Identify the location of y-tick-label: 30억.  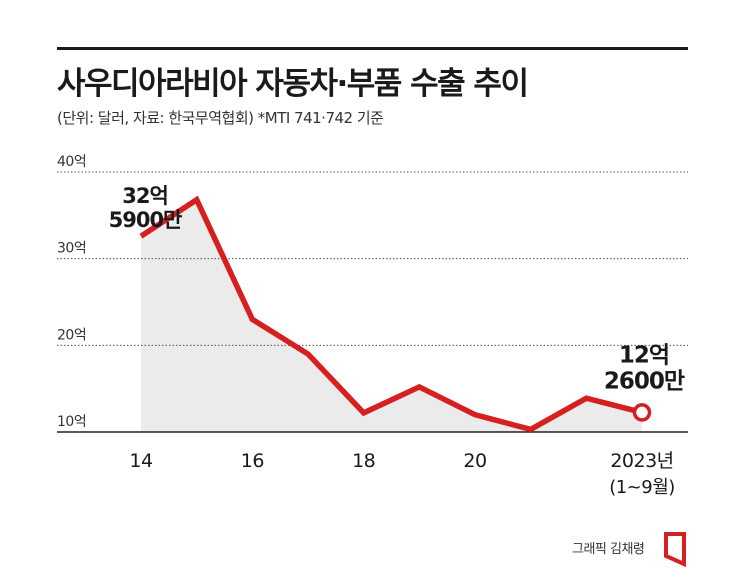
(71, 249).